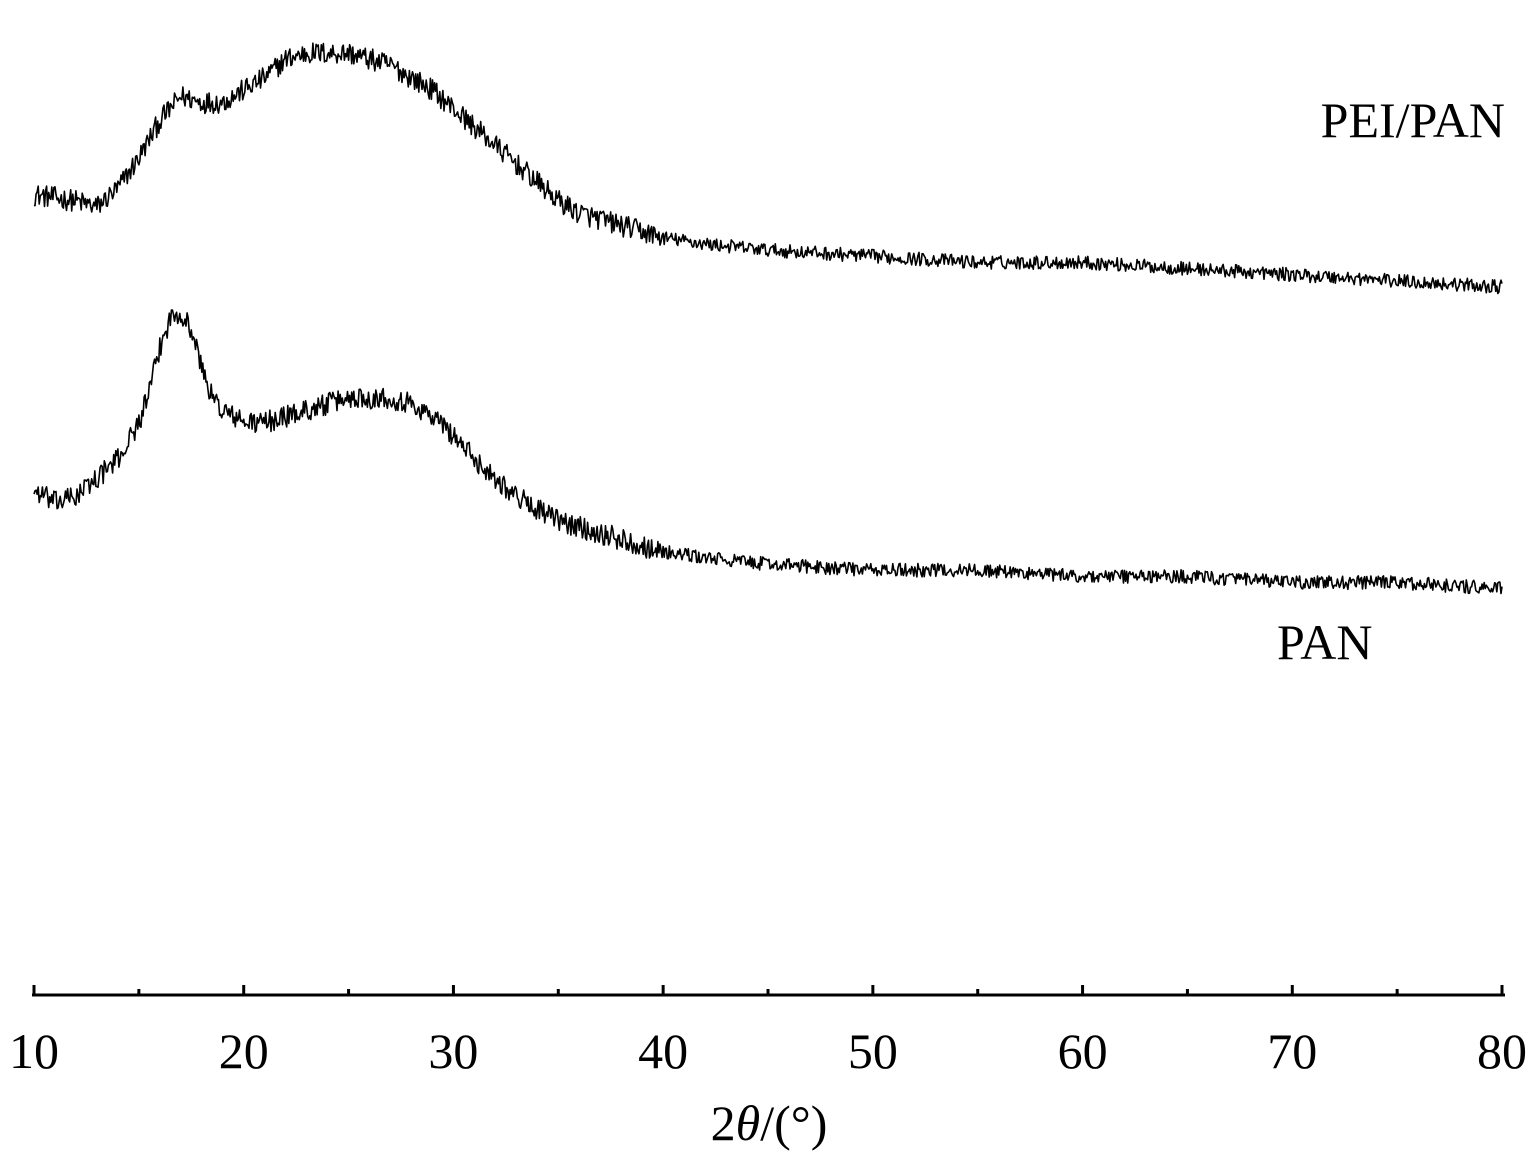 Image resolution: width=1535 pixels, height=1162 pixels. What do you see at coordinates (793, 1123) in the screenshot?
I see `x-axis-label-unit: /(°)` at bounding box center [793, 1123].